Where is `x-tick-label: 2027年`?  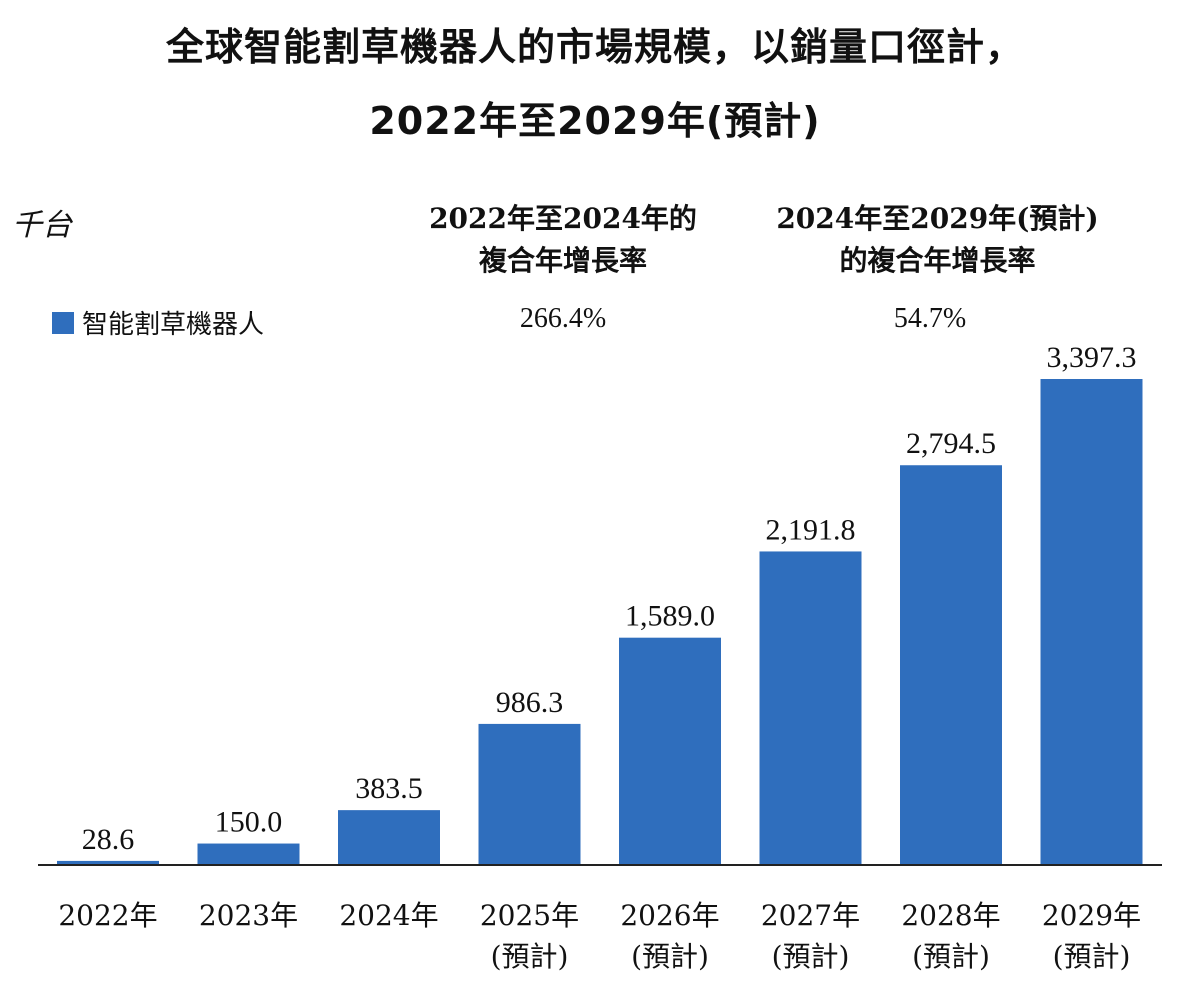
x-tick-label: 2027年 is located at coordinates (810, 915).